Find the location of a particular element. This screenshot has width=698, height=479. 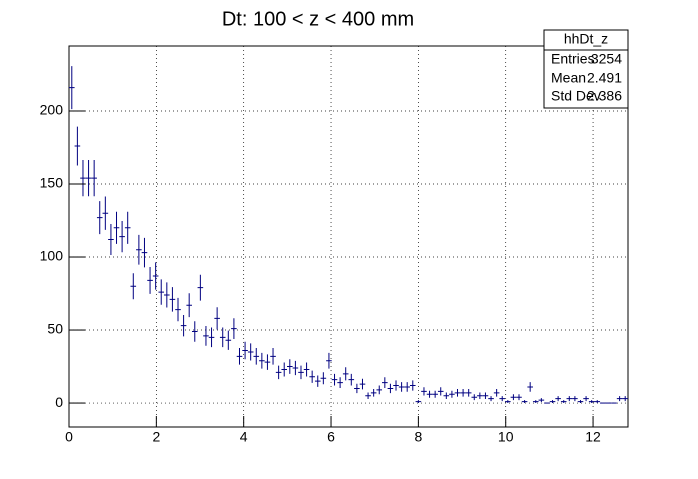

x-tick-label: 2 is located at coordinates (156, 437).